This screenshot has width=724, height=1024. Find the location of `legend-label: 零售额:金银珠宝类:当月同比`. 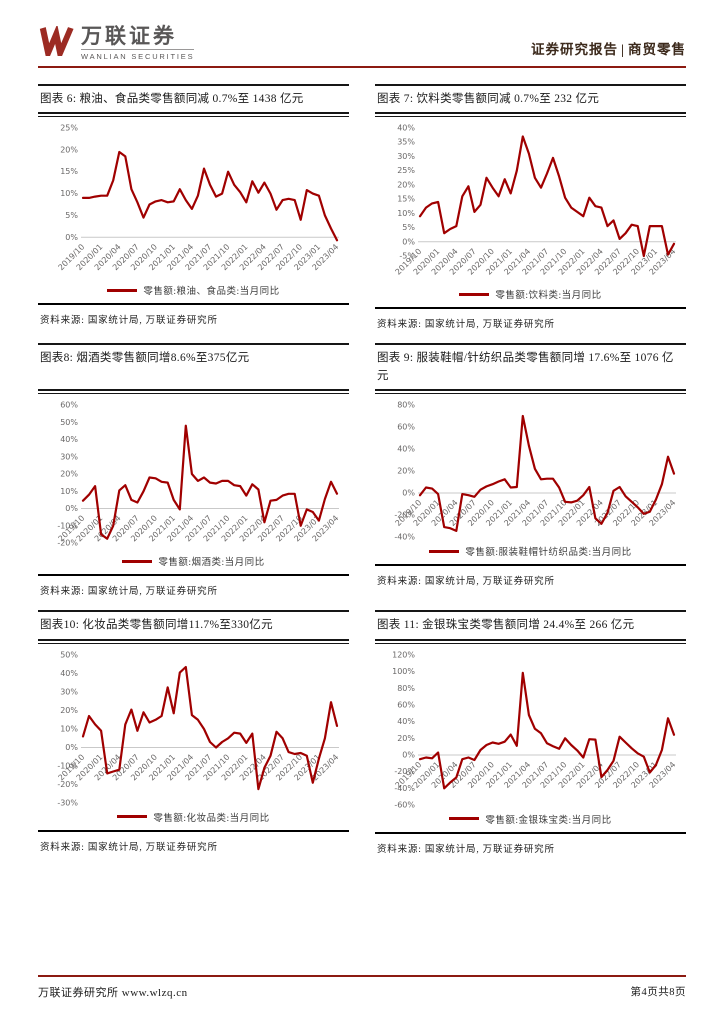

legend-label: 零售额:金银珠宝类:当月同比 is located at coordinates (548, 820).